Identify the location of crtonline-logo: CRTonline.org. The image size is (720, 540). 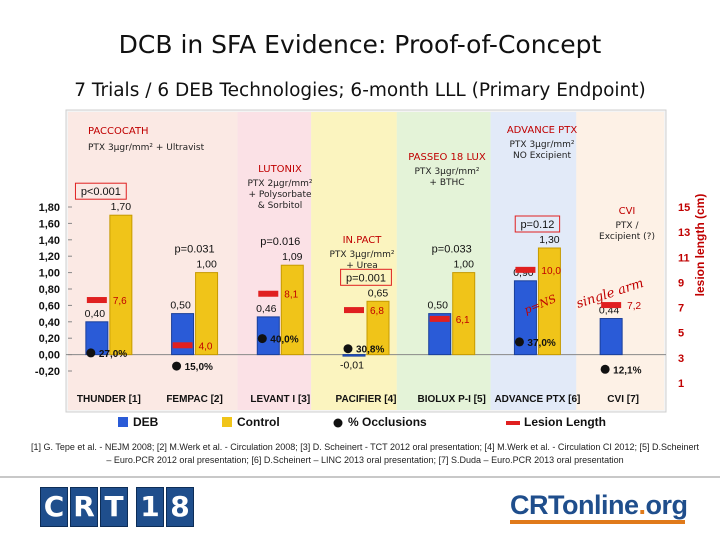
(599, 507).